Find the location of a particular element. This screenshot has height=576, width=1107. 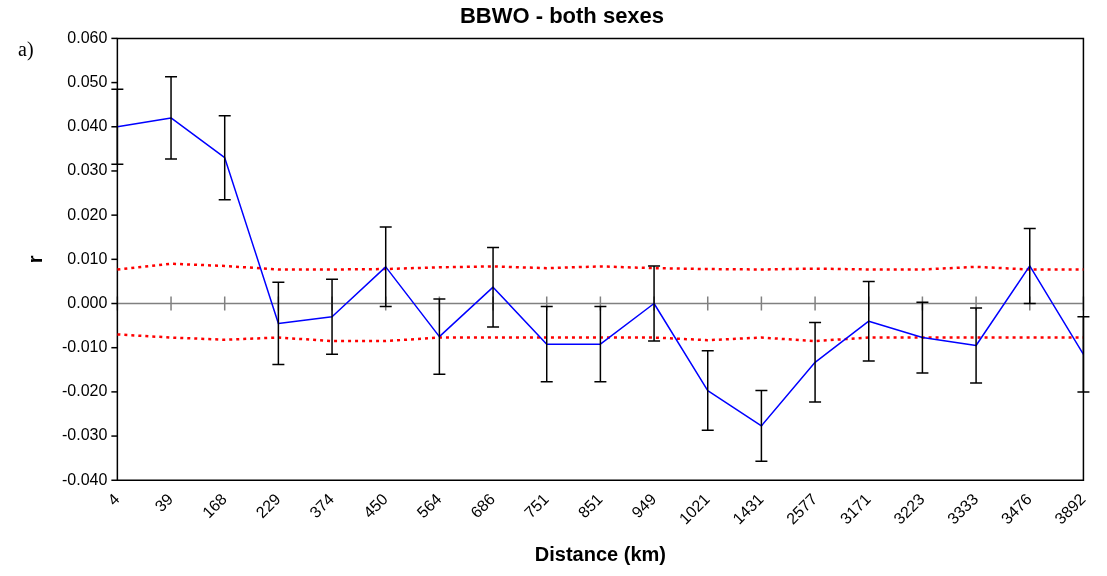

y-tick-label: 0.010 is located at coordinates (87, 258).